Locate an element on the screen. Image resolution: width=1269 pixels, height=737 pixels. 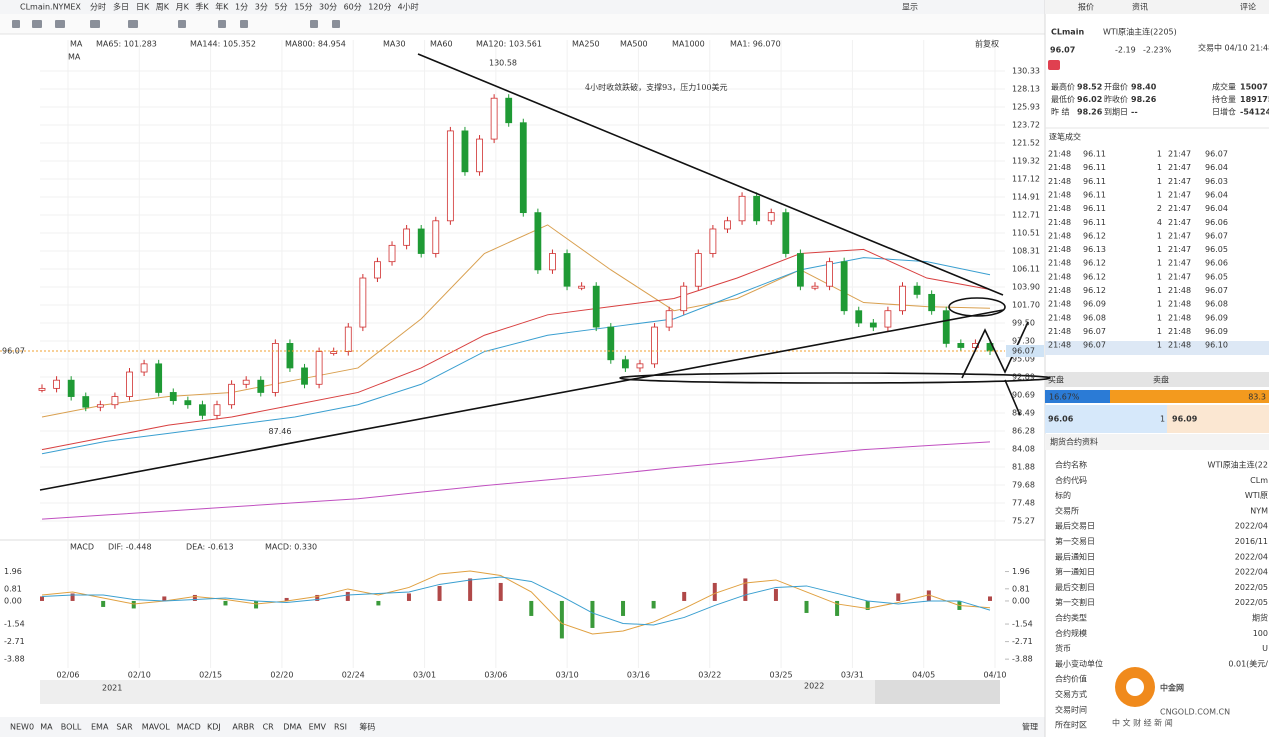
y-tick-label: 123.72 is located at coordinates (1026, 125).